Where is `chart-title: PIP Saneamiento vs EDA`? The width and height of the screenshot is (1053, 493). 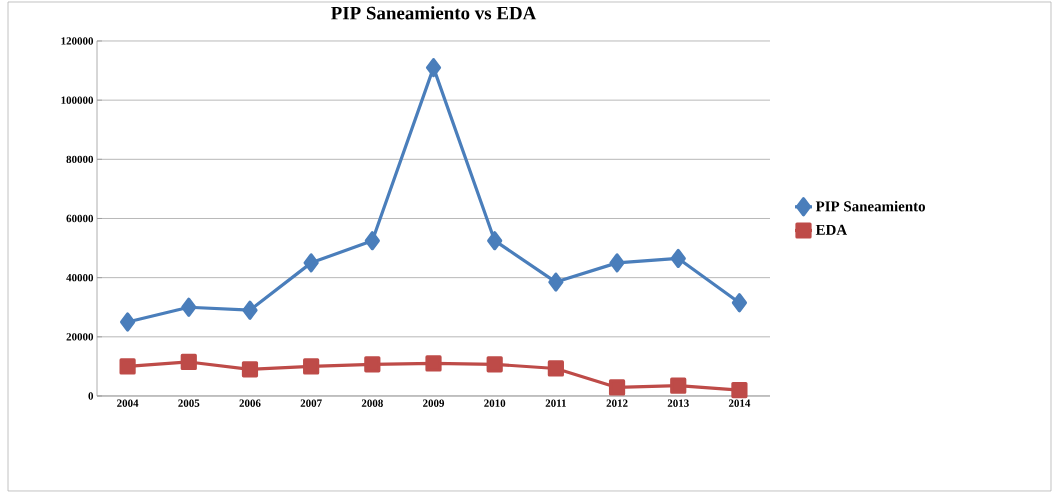
chart-title: PIP Saneamiento vs EDA is located at coordinates (434, 13).